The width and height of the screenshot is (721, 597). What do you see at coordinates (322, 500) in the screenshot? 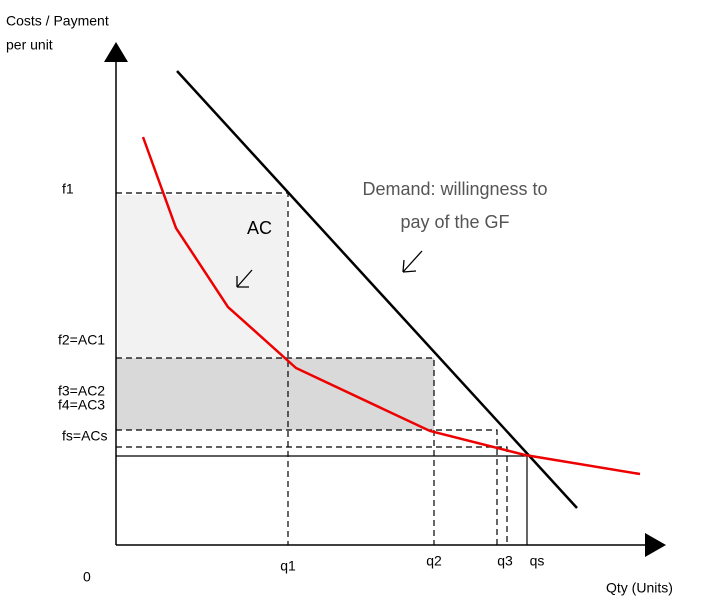
I see `guide-solid` at bounding box center [322, 500].